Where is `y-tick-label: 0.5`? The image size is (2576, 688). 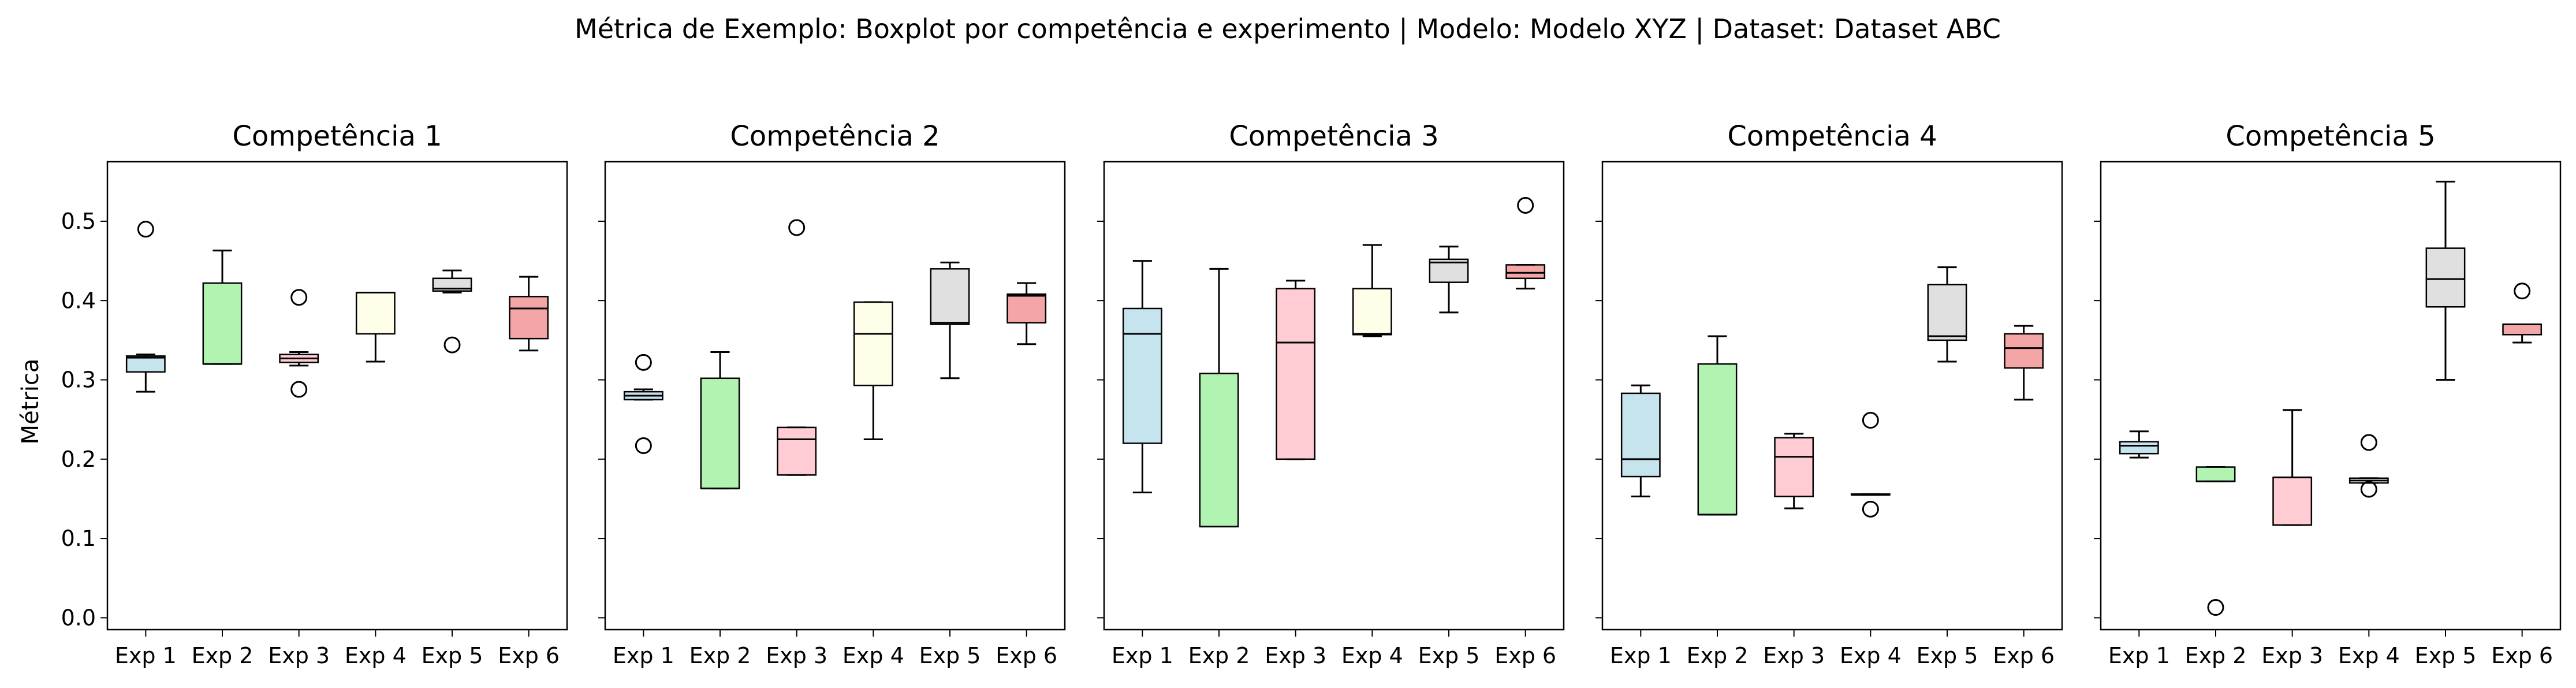 y-tick-label: 0.5 is located at coordinates (78, 221).